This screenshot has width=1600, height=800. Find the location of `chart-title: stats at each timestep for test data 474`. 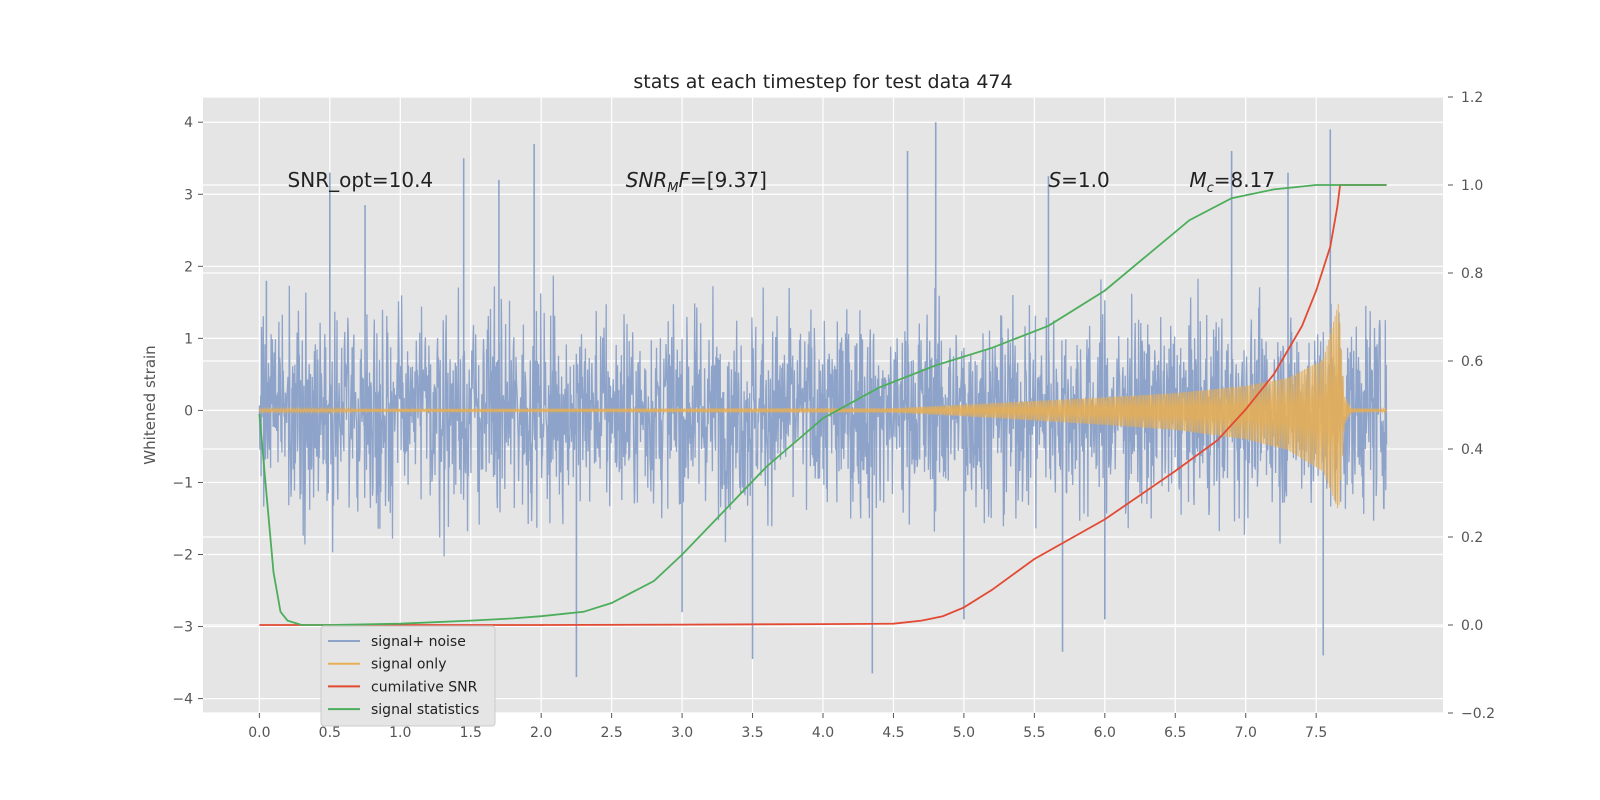

chart-title: stats at each timestep for test data 474 is located at coordinates (822, 82).